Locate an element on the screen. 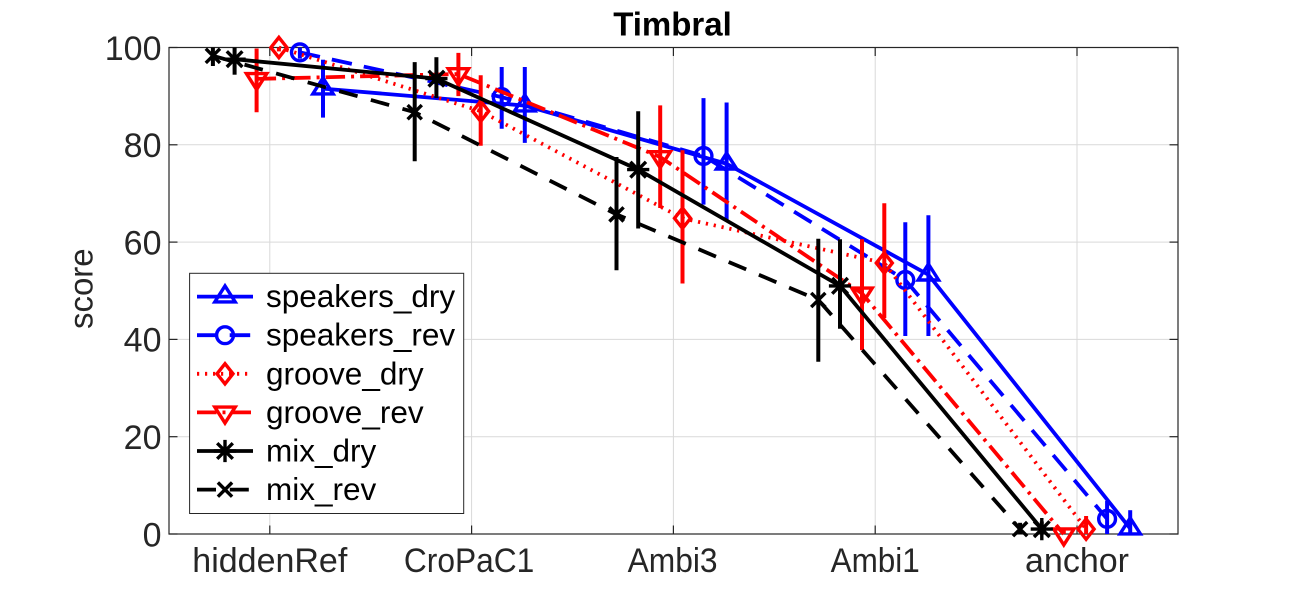  svg-text: 100 is located at coordinates (133, 49).